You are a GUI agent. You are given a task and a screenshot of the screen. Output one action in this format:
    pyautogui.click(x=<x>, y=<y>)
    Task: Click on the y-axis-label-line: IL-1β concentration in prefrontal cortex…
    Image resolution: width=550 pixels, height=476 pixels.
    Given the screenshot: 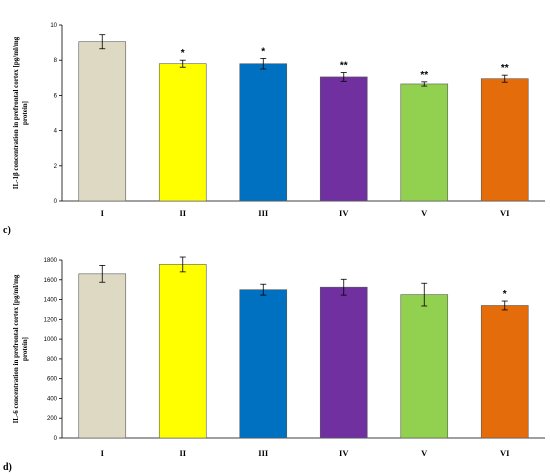 What is the action you would take?
    pyautogui.click(x=16, y=112)
    